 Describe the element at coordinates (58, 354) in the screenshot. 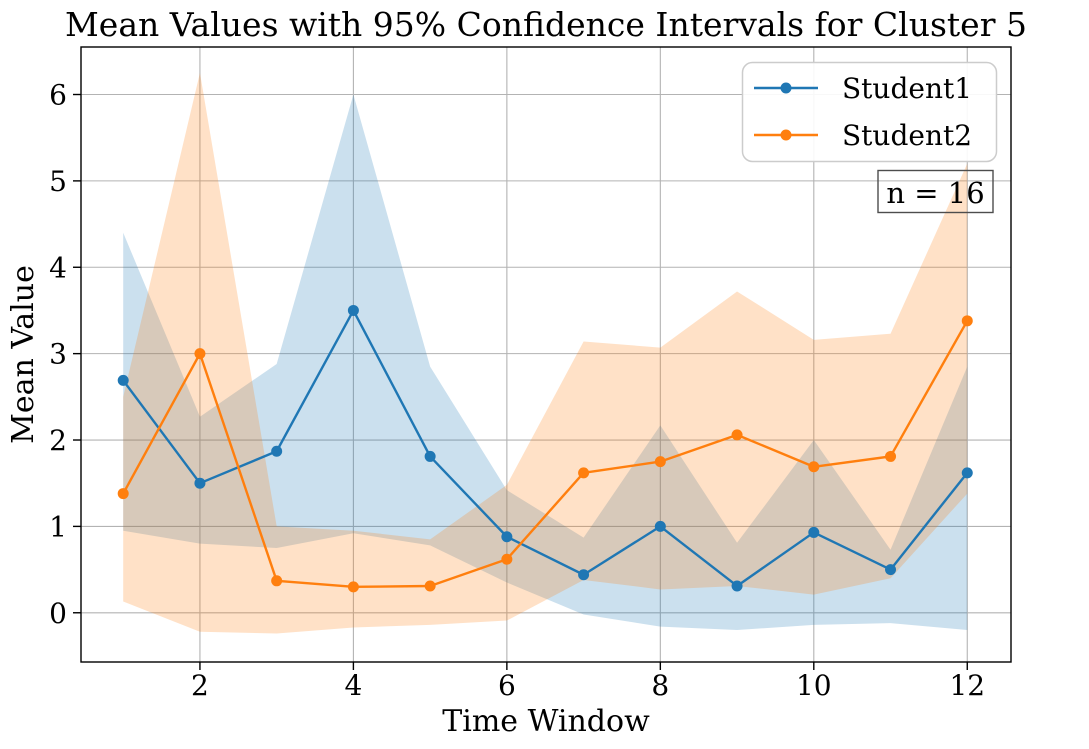

I see `y-tick-label-3: 3` at that location.